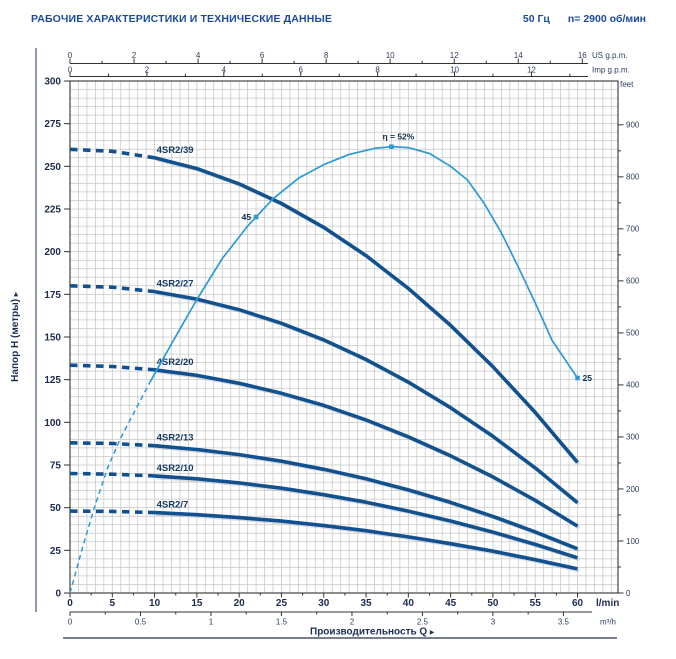  What do you see at coordinates (564, 622) in the screenshot?
I see `m3h-tick-label: 3.5` at bounding box center [564, 622].